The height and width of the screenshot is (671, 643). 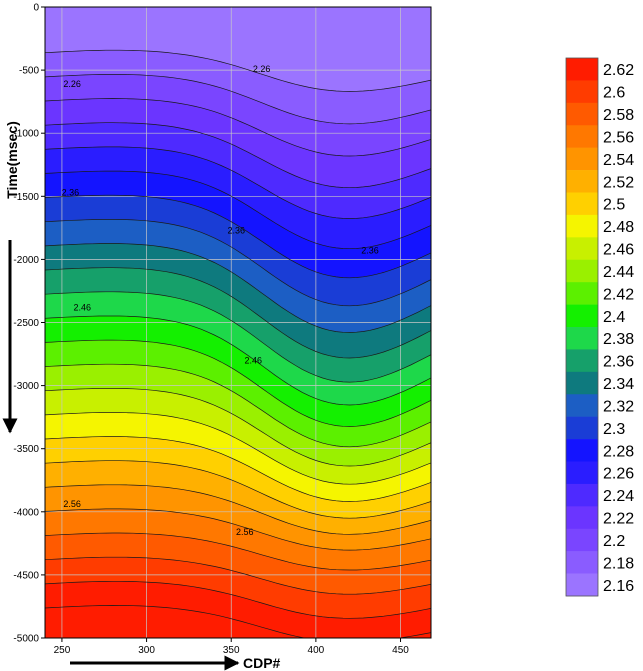 I want to click on y-axis-label: Time(msec), so click(x=12, y=160).